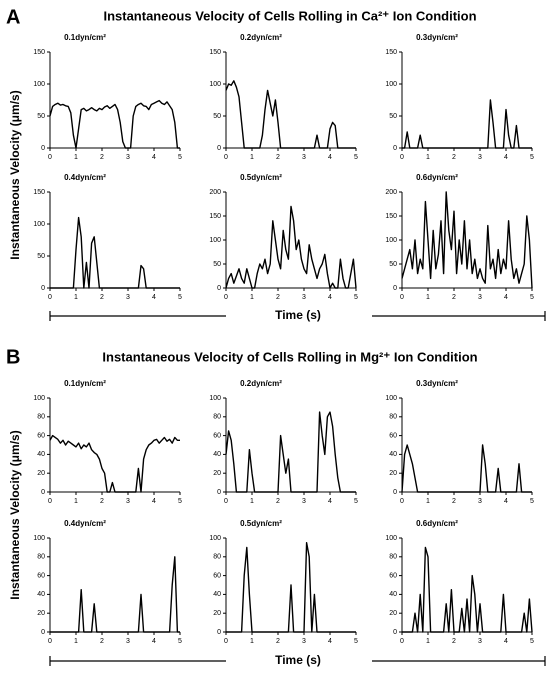 The height and width of the screenshot is (676, 550). I want to click on time-bracket, so click(297, 316).